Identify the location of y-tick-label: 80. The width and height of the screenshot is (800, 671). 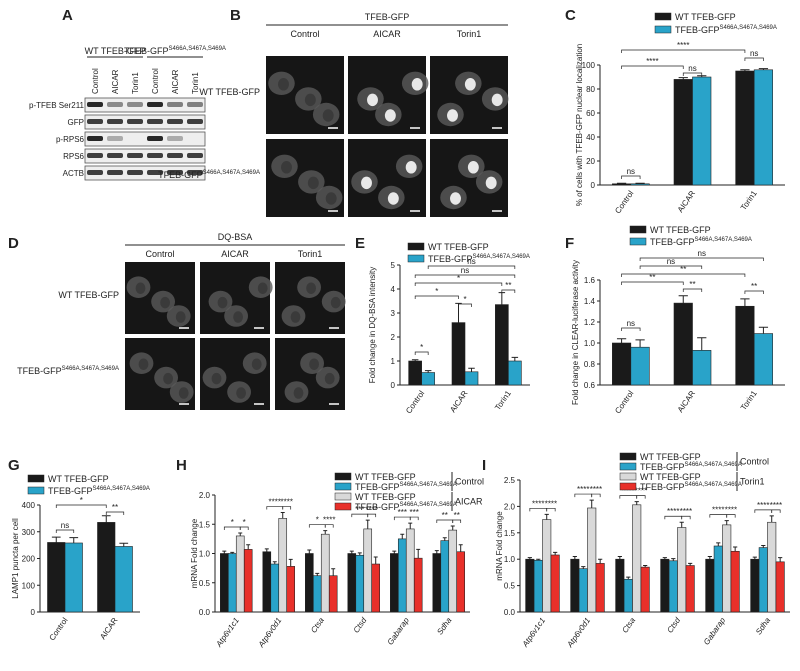
(590, 89).